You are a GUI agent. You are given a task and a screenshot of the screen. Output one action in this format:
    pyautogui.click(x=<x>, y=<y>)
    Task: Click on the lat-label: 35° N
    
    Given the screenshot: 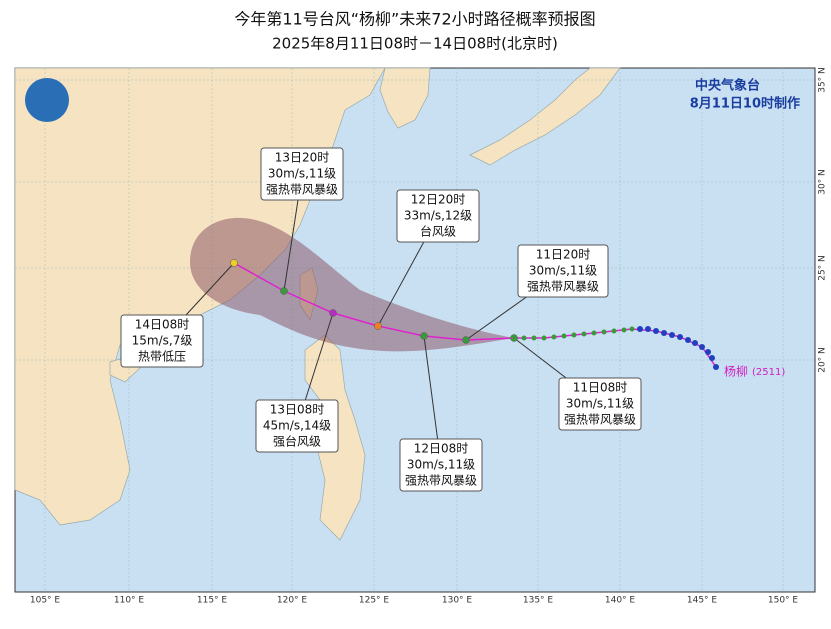 What is the action you would take?
    pyautogui.click(x=823, y=80)
    